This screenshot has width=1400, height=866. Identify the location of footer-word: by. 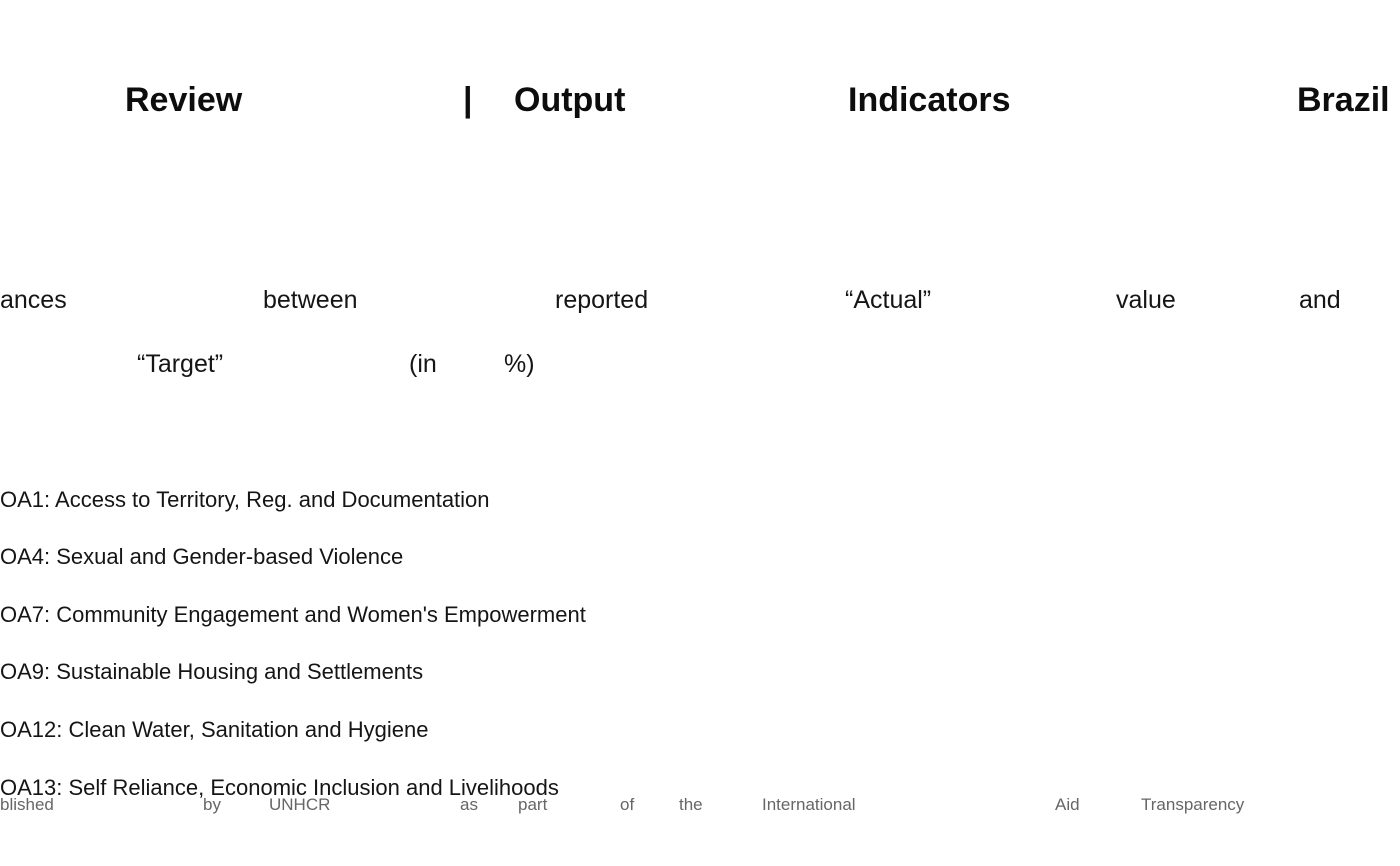
(212, 804).